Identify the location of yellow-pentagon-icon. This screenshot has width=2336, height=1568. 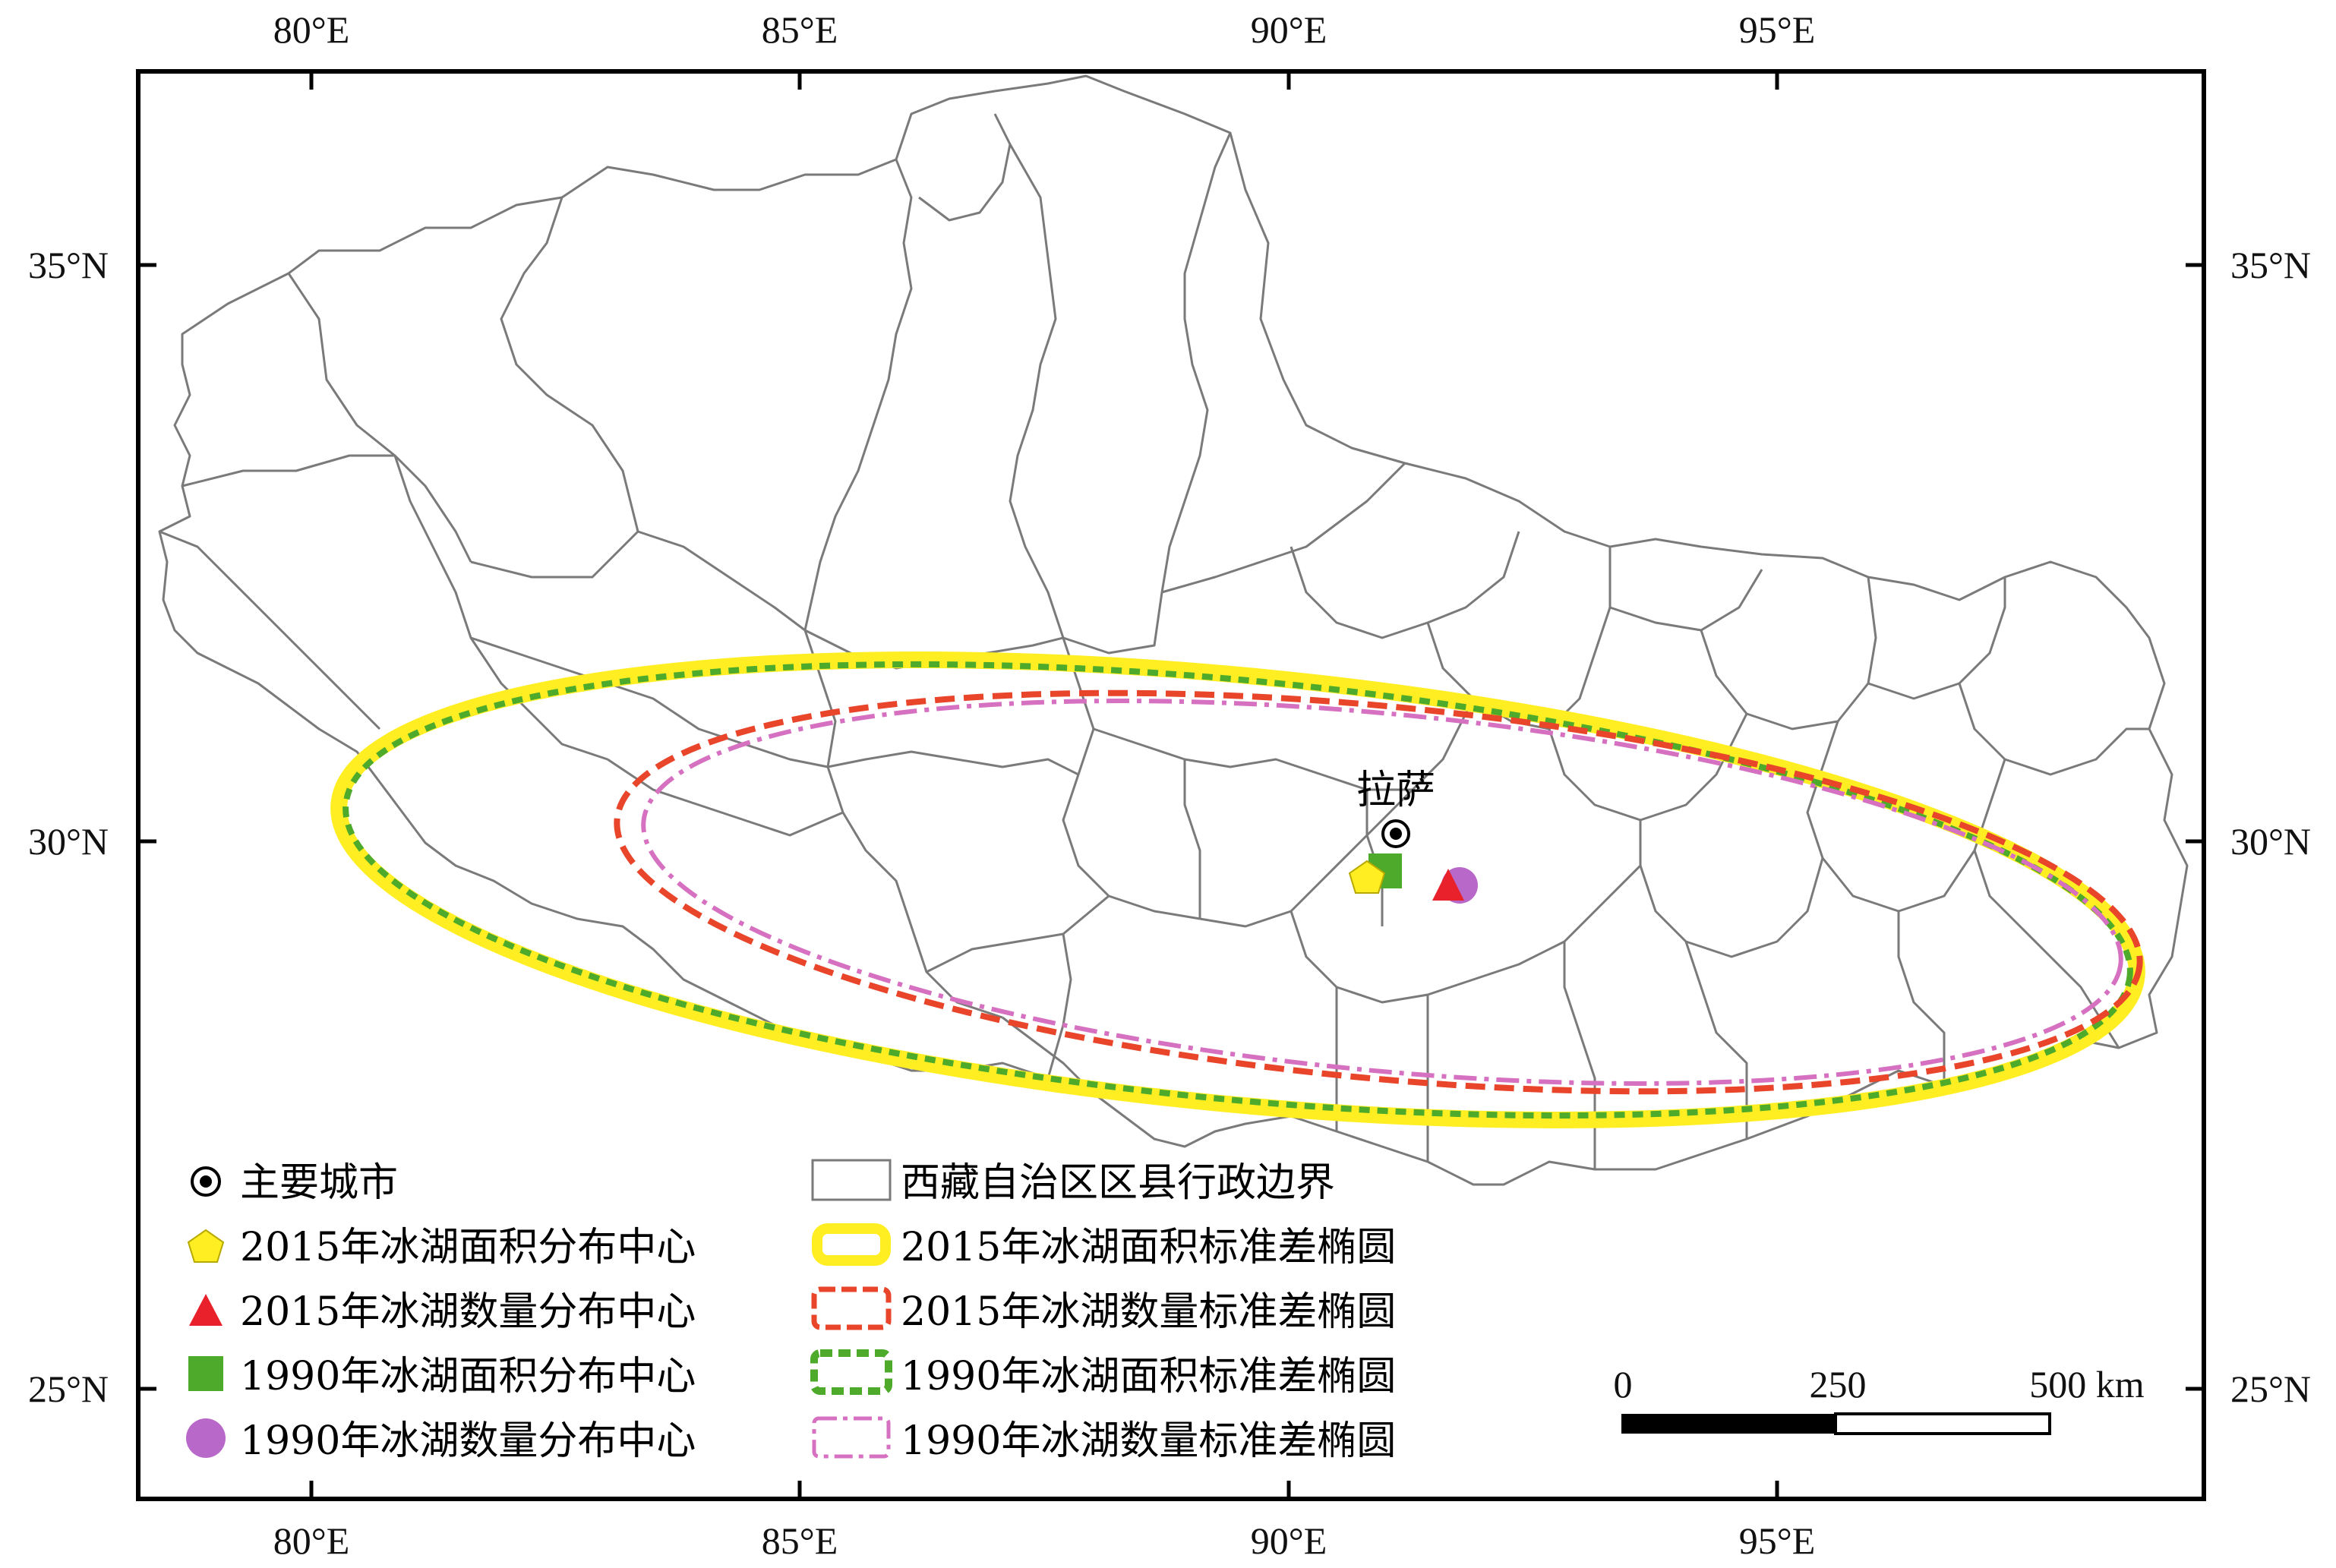
(206, 1246).